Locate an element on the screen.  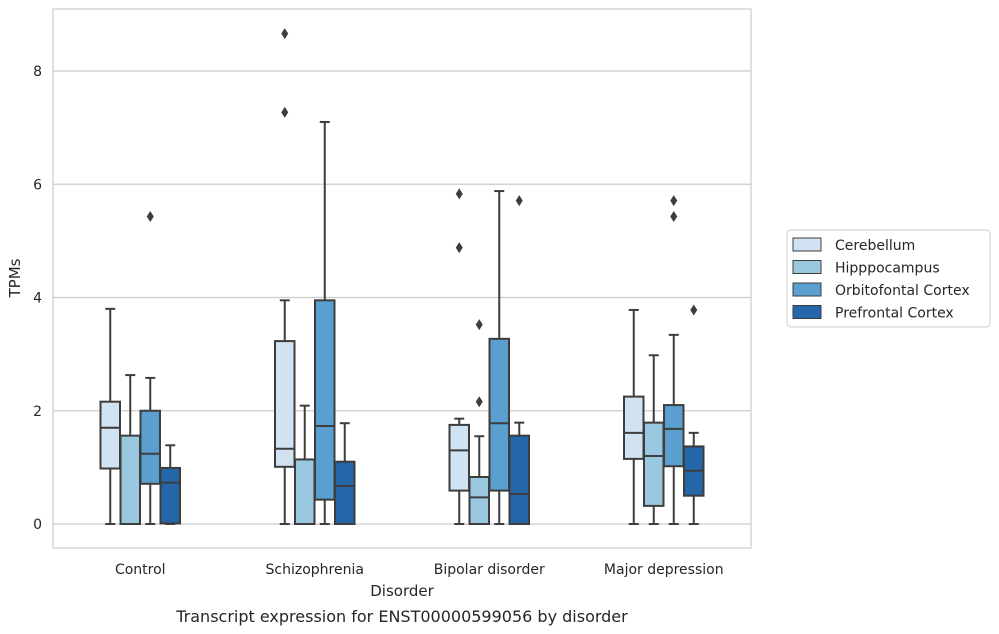
y-tick-label: 4 is located at coordinates (37, 299).